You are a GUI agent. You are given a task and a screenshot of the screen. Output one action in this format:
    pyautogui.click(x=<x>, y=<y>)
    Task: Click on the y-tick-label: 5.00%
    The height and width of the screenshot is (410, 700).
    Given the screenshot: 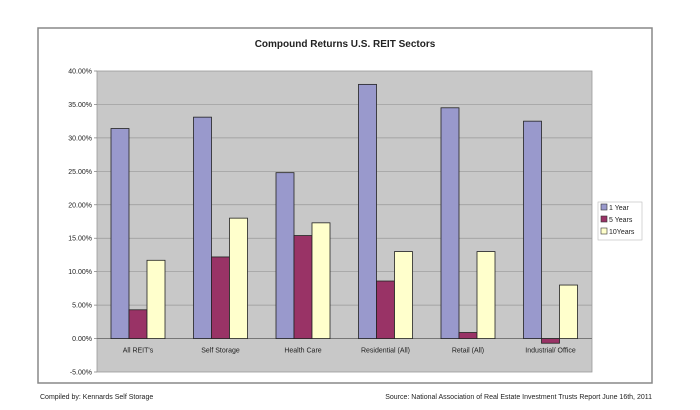 What is the action you would take?
    pyautogui.click(x=82, y=306)
    